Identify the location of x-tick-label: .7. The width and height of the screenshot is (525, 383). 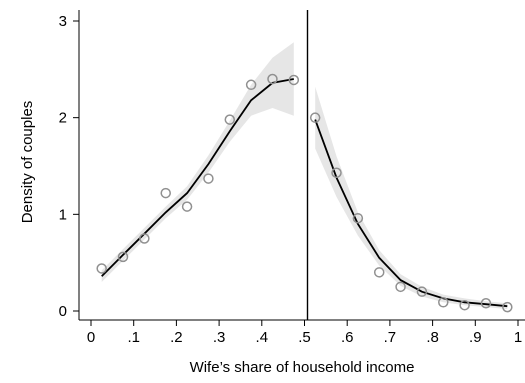
(390, 337).